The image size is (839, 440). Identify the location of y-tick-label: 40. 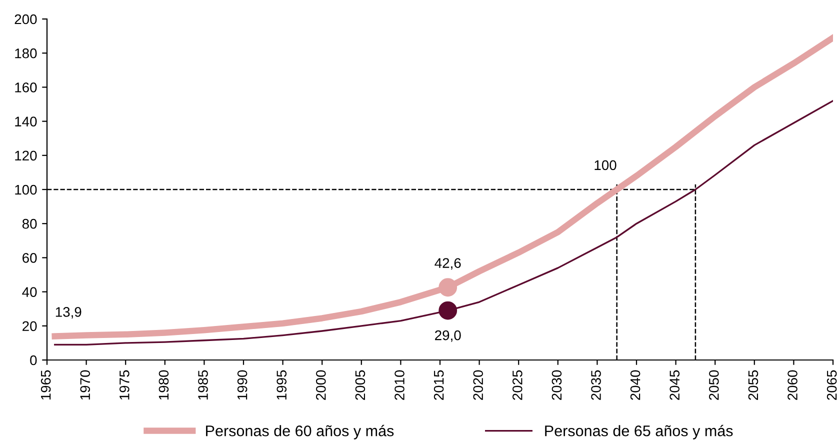
(29, 292).